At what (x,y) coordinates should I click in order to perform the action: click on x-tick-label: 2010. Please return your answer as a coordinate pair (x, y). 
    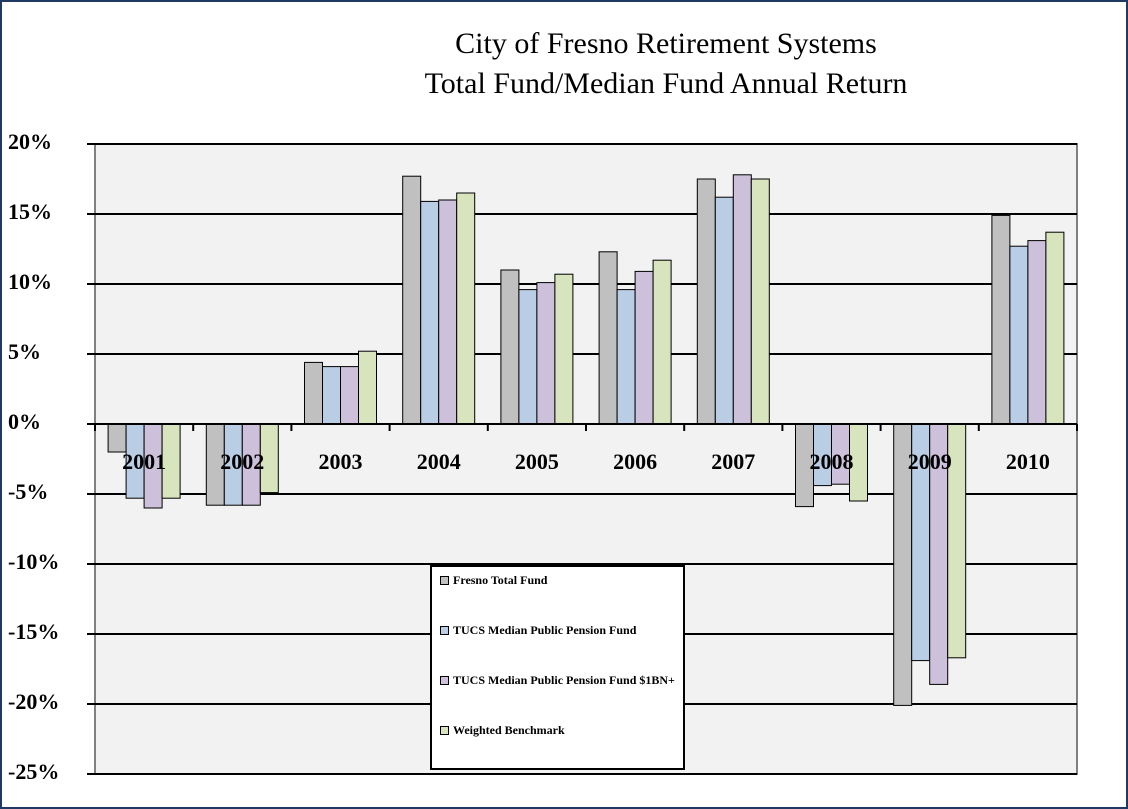
    Looking at the image, I should click on (1028, 461).